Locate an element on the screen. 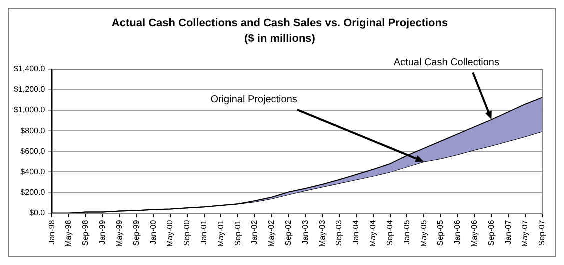 This screenshot has height=265, width=564. x-tick-label: Sep-07 is located at coordinates (542, 233).